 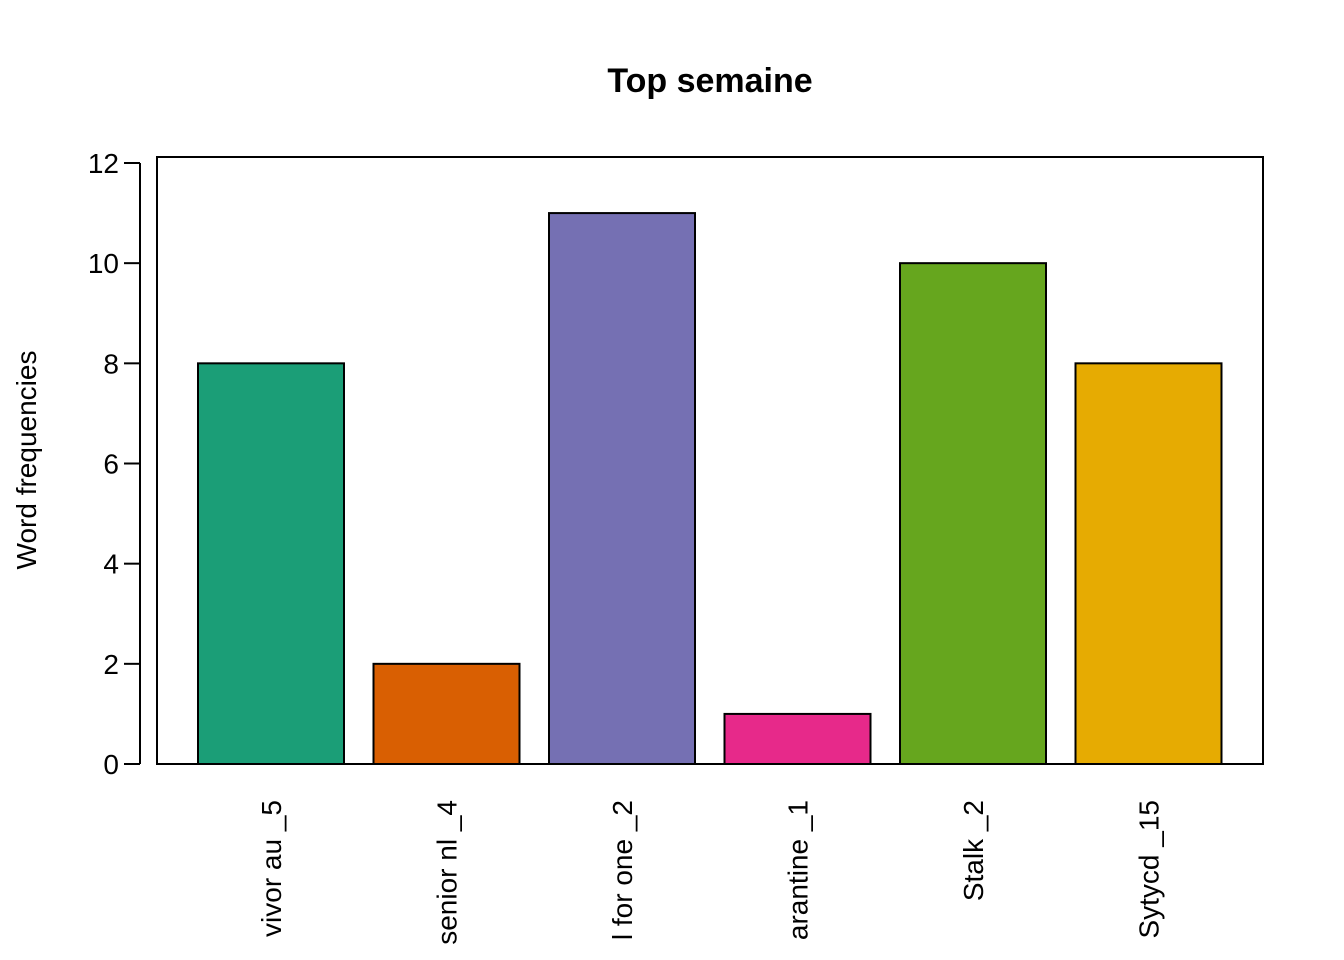 What do you see at coordinates (103, 263) in the screenshot?
I see `y-tick-label: 10` at bounding box center [103, 263].